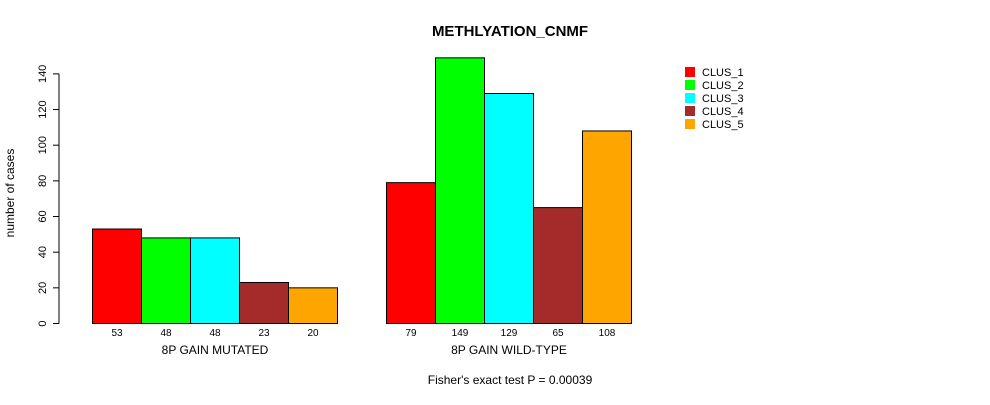 Image resolution: width=990 pixels, height=405 pixels. What do you see at coordinates (509, 333) in the screenshot?
I see `bar-count-label: 129` at bounding box center [509, 333].